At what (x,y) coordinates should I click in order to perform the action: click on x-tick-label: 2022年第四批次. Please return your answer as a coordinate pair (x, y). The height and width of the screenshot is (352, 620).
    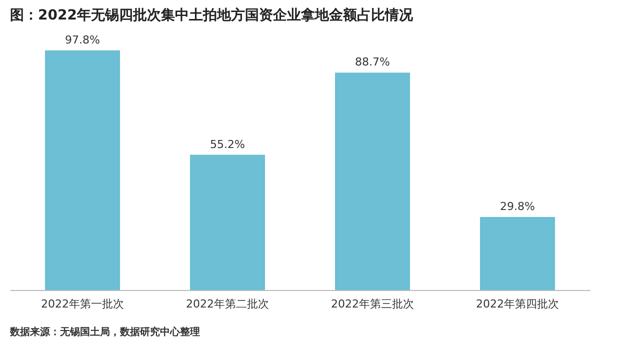
    Looking at the image, I should click on (517, 304).